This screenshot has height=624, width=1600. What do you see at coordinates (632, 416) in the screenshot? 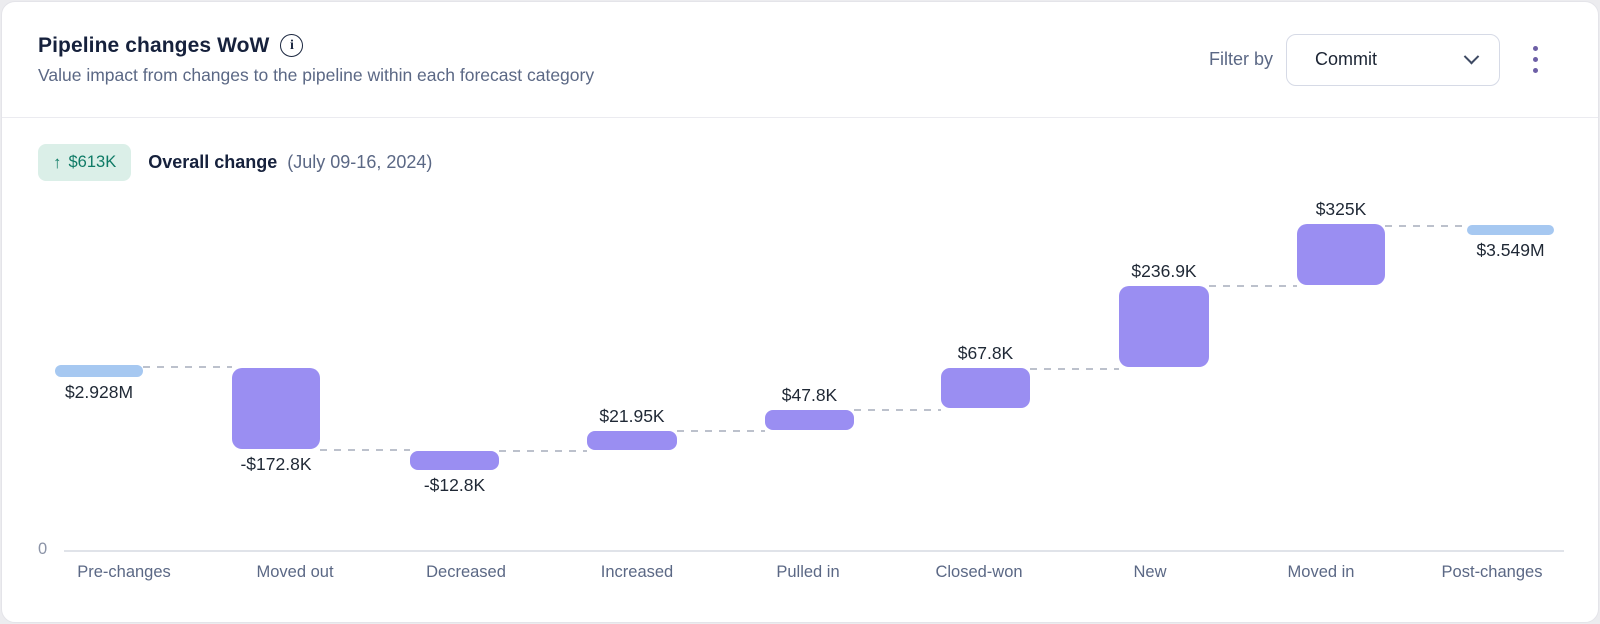
I see `value-label-increased: $21.95K` at bounding box center [632, 416].